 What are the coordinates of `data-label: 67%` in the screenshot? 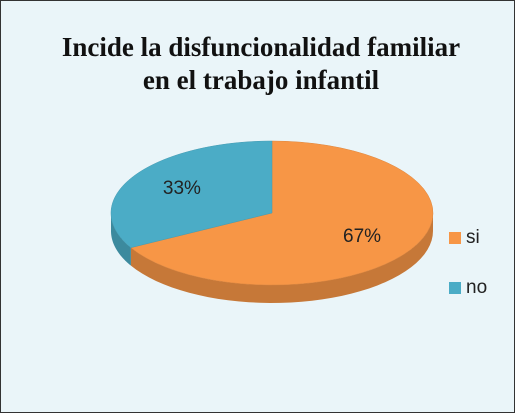 It's located at (362, 236).